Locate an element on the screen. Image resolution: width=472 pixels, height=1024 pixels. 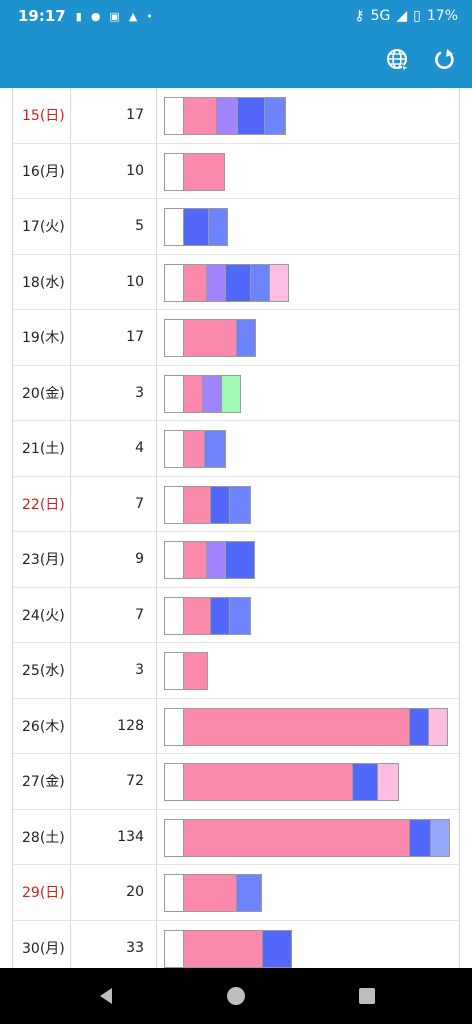
row-date: 24(火) is located at coordinates (43, 615).